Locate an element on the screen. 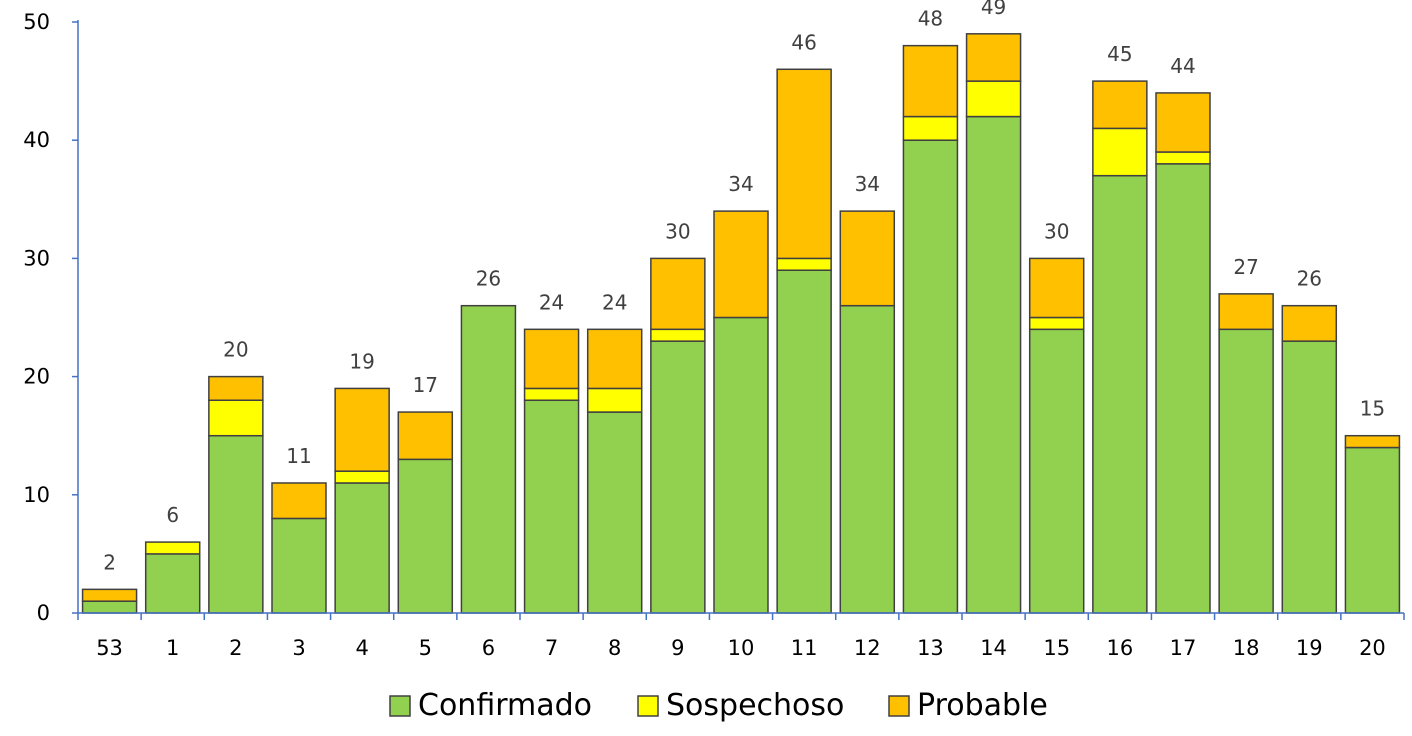  legend-label-confirmado: Confirmado is located at coordinates (505, 705).